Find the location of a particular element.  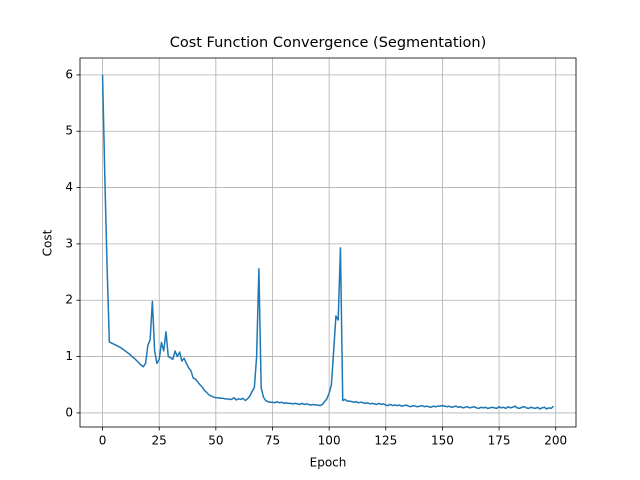

chart-title: Cost Function Convergence (Segmentation) is located at coordinates (328, 43).